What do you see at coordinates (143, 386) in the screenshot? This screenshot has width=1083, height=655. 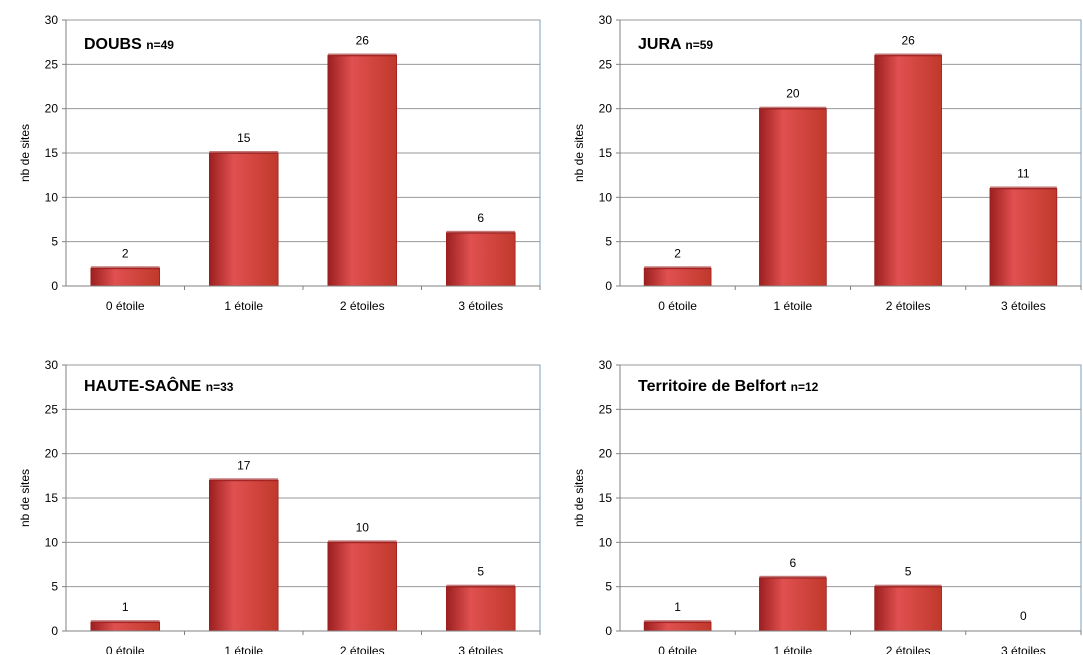 I see `chart-title-text: HAUTE-SAÔNE` at bounding box center [143, 386].